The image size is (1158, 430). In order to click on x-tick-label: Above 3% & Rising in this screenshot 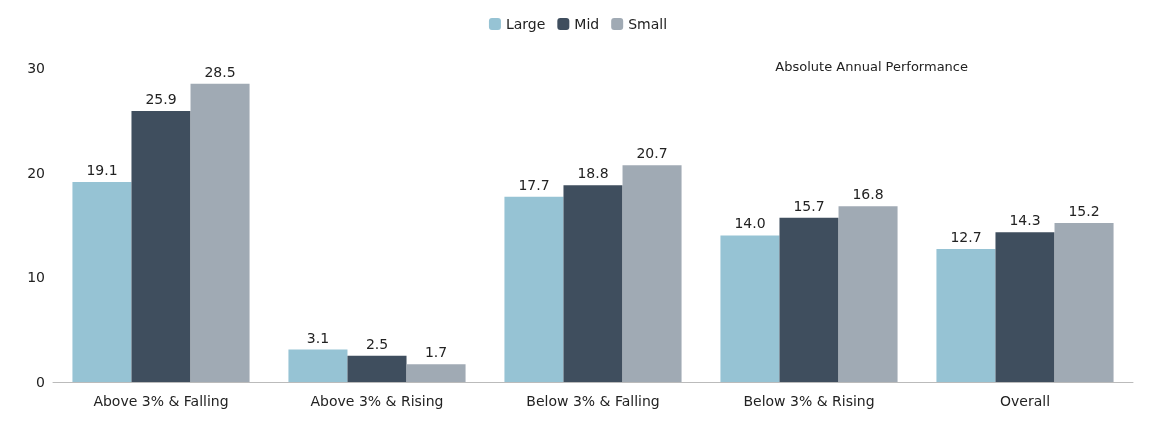, I will do `click(377, 401)`.